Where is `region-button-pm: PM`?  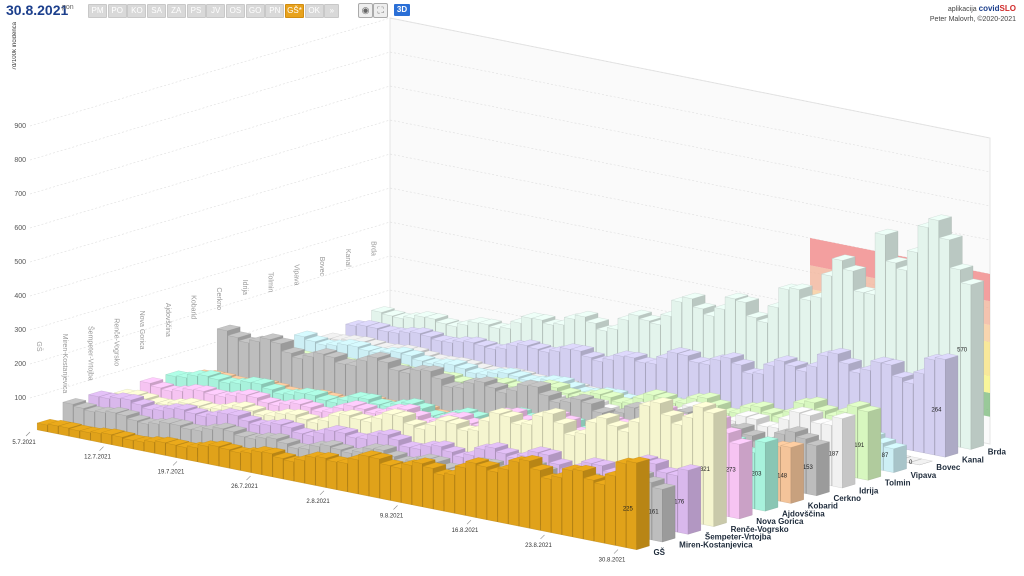 region-button-pm: PM is located at coordinates (97, 11).